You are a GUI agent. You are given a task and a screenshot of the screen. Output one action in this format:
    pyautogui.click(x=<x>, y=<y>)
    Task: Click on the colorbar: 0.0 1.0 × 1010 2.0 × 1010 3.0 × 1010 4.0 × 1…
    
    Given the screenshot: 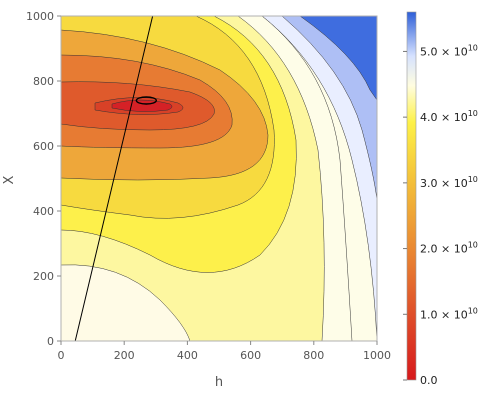 What is the action you would take?
    pyautogui.click(x=440, y=199)
    